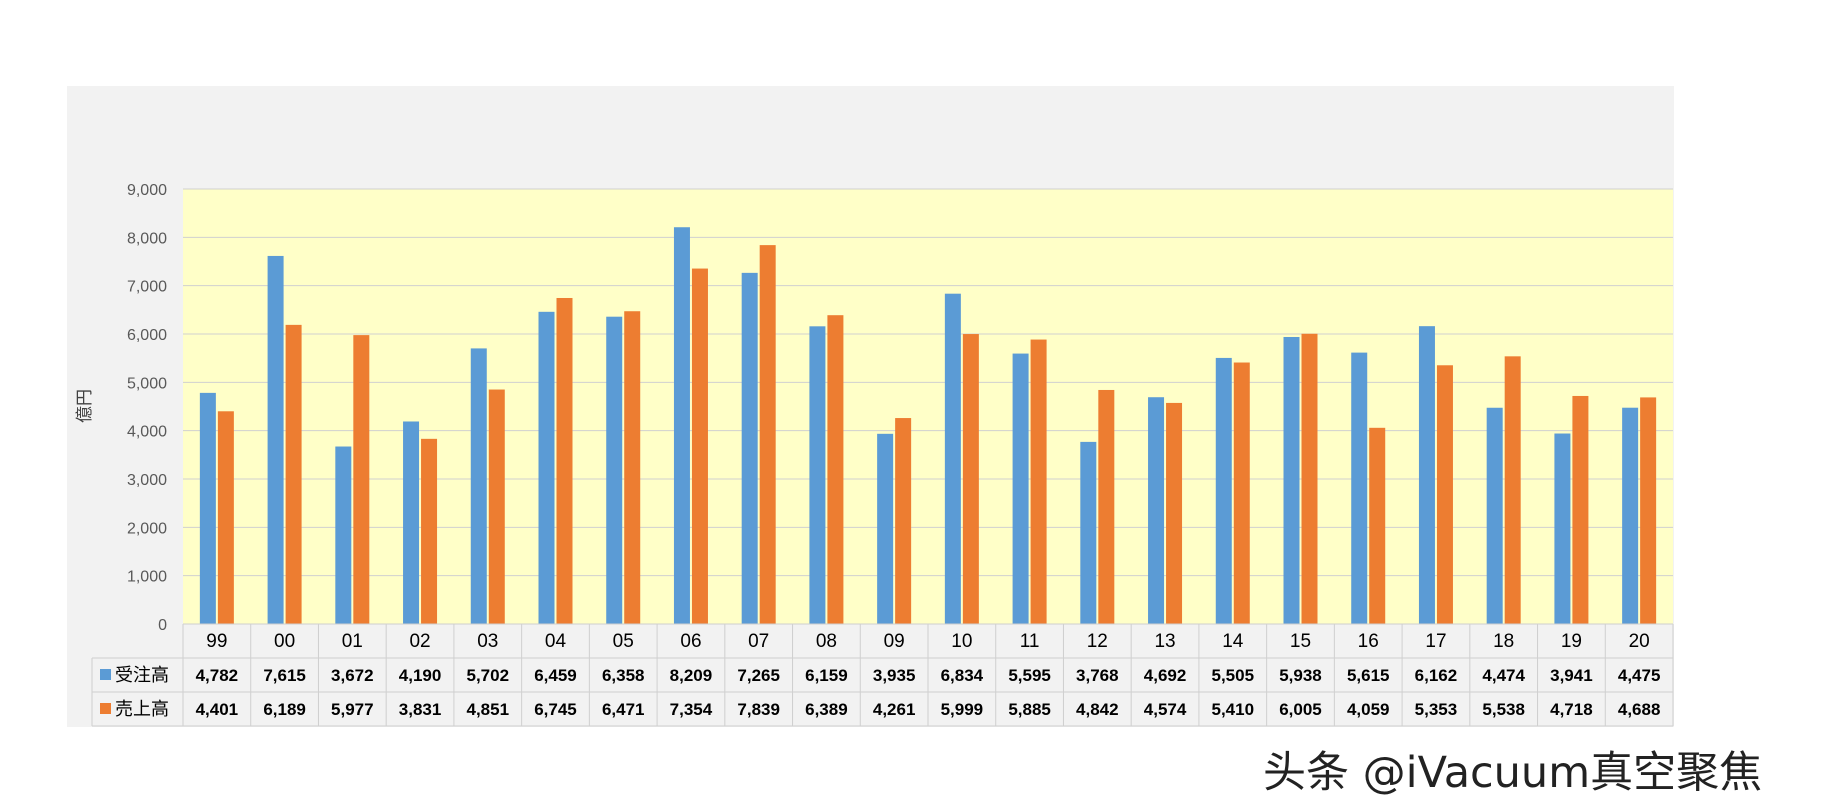  I want to click on data-label: 4,718, so click(1571, 709).